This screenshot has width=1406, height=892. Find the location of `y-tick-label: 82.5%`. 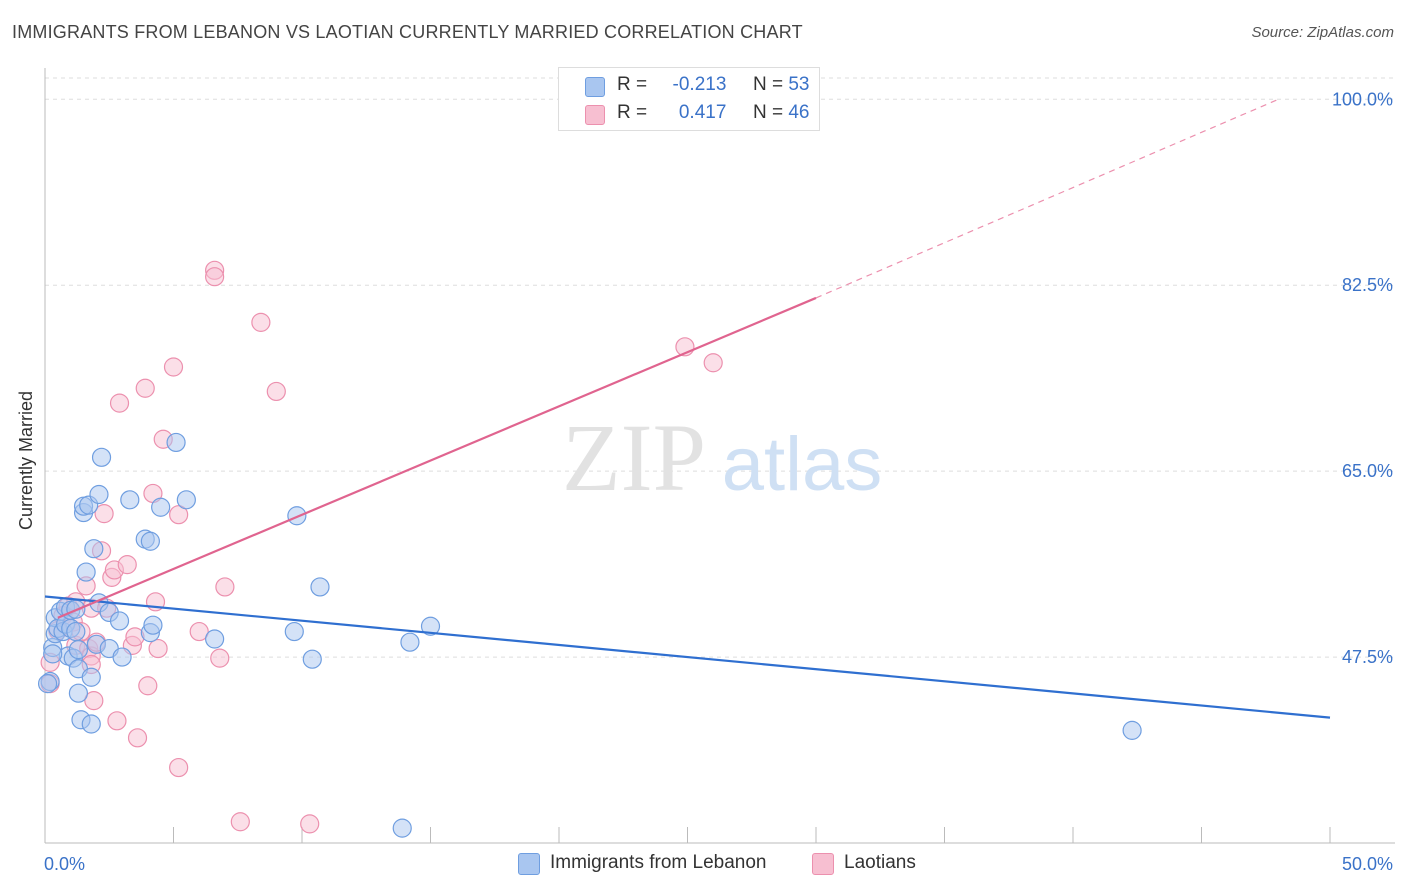

y-tick-label: 82.5% is located at coordinates (1367, 285).